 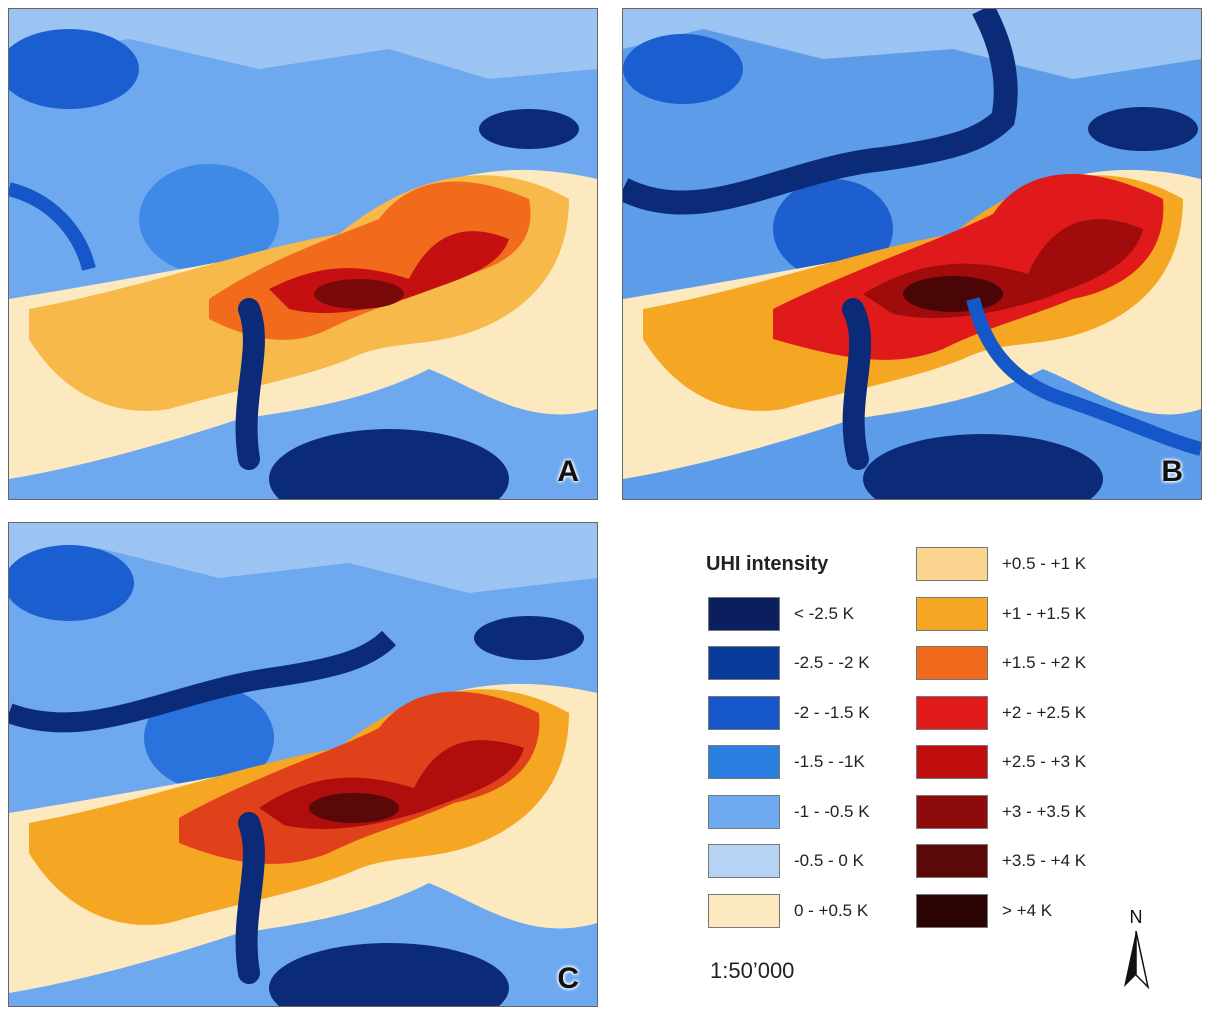 I want to click on legend-label: -0.5 - 0 K, so click(x=829, y=860).